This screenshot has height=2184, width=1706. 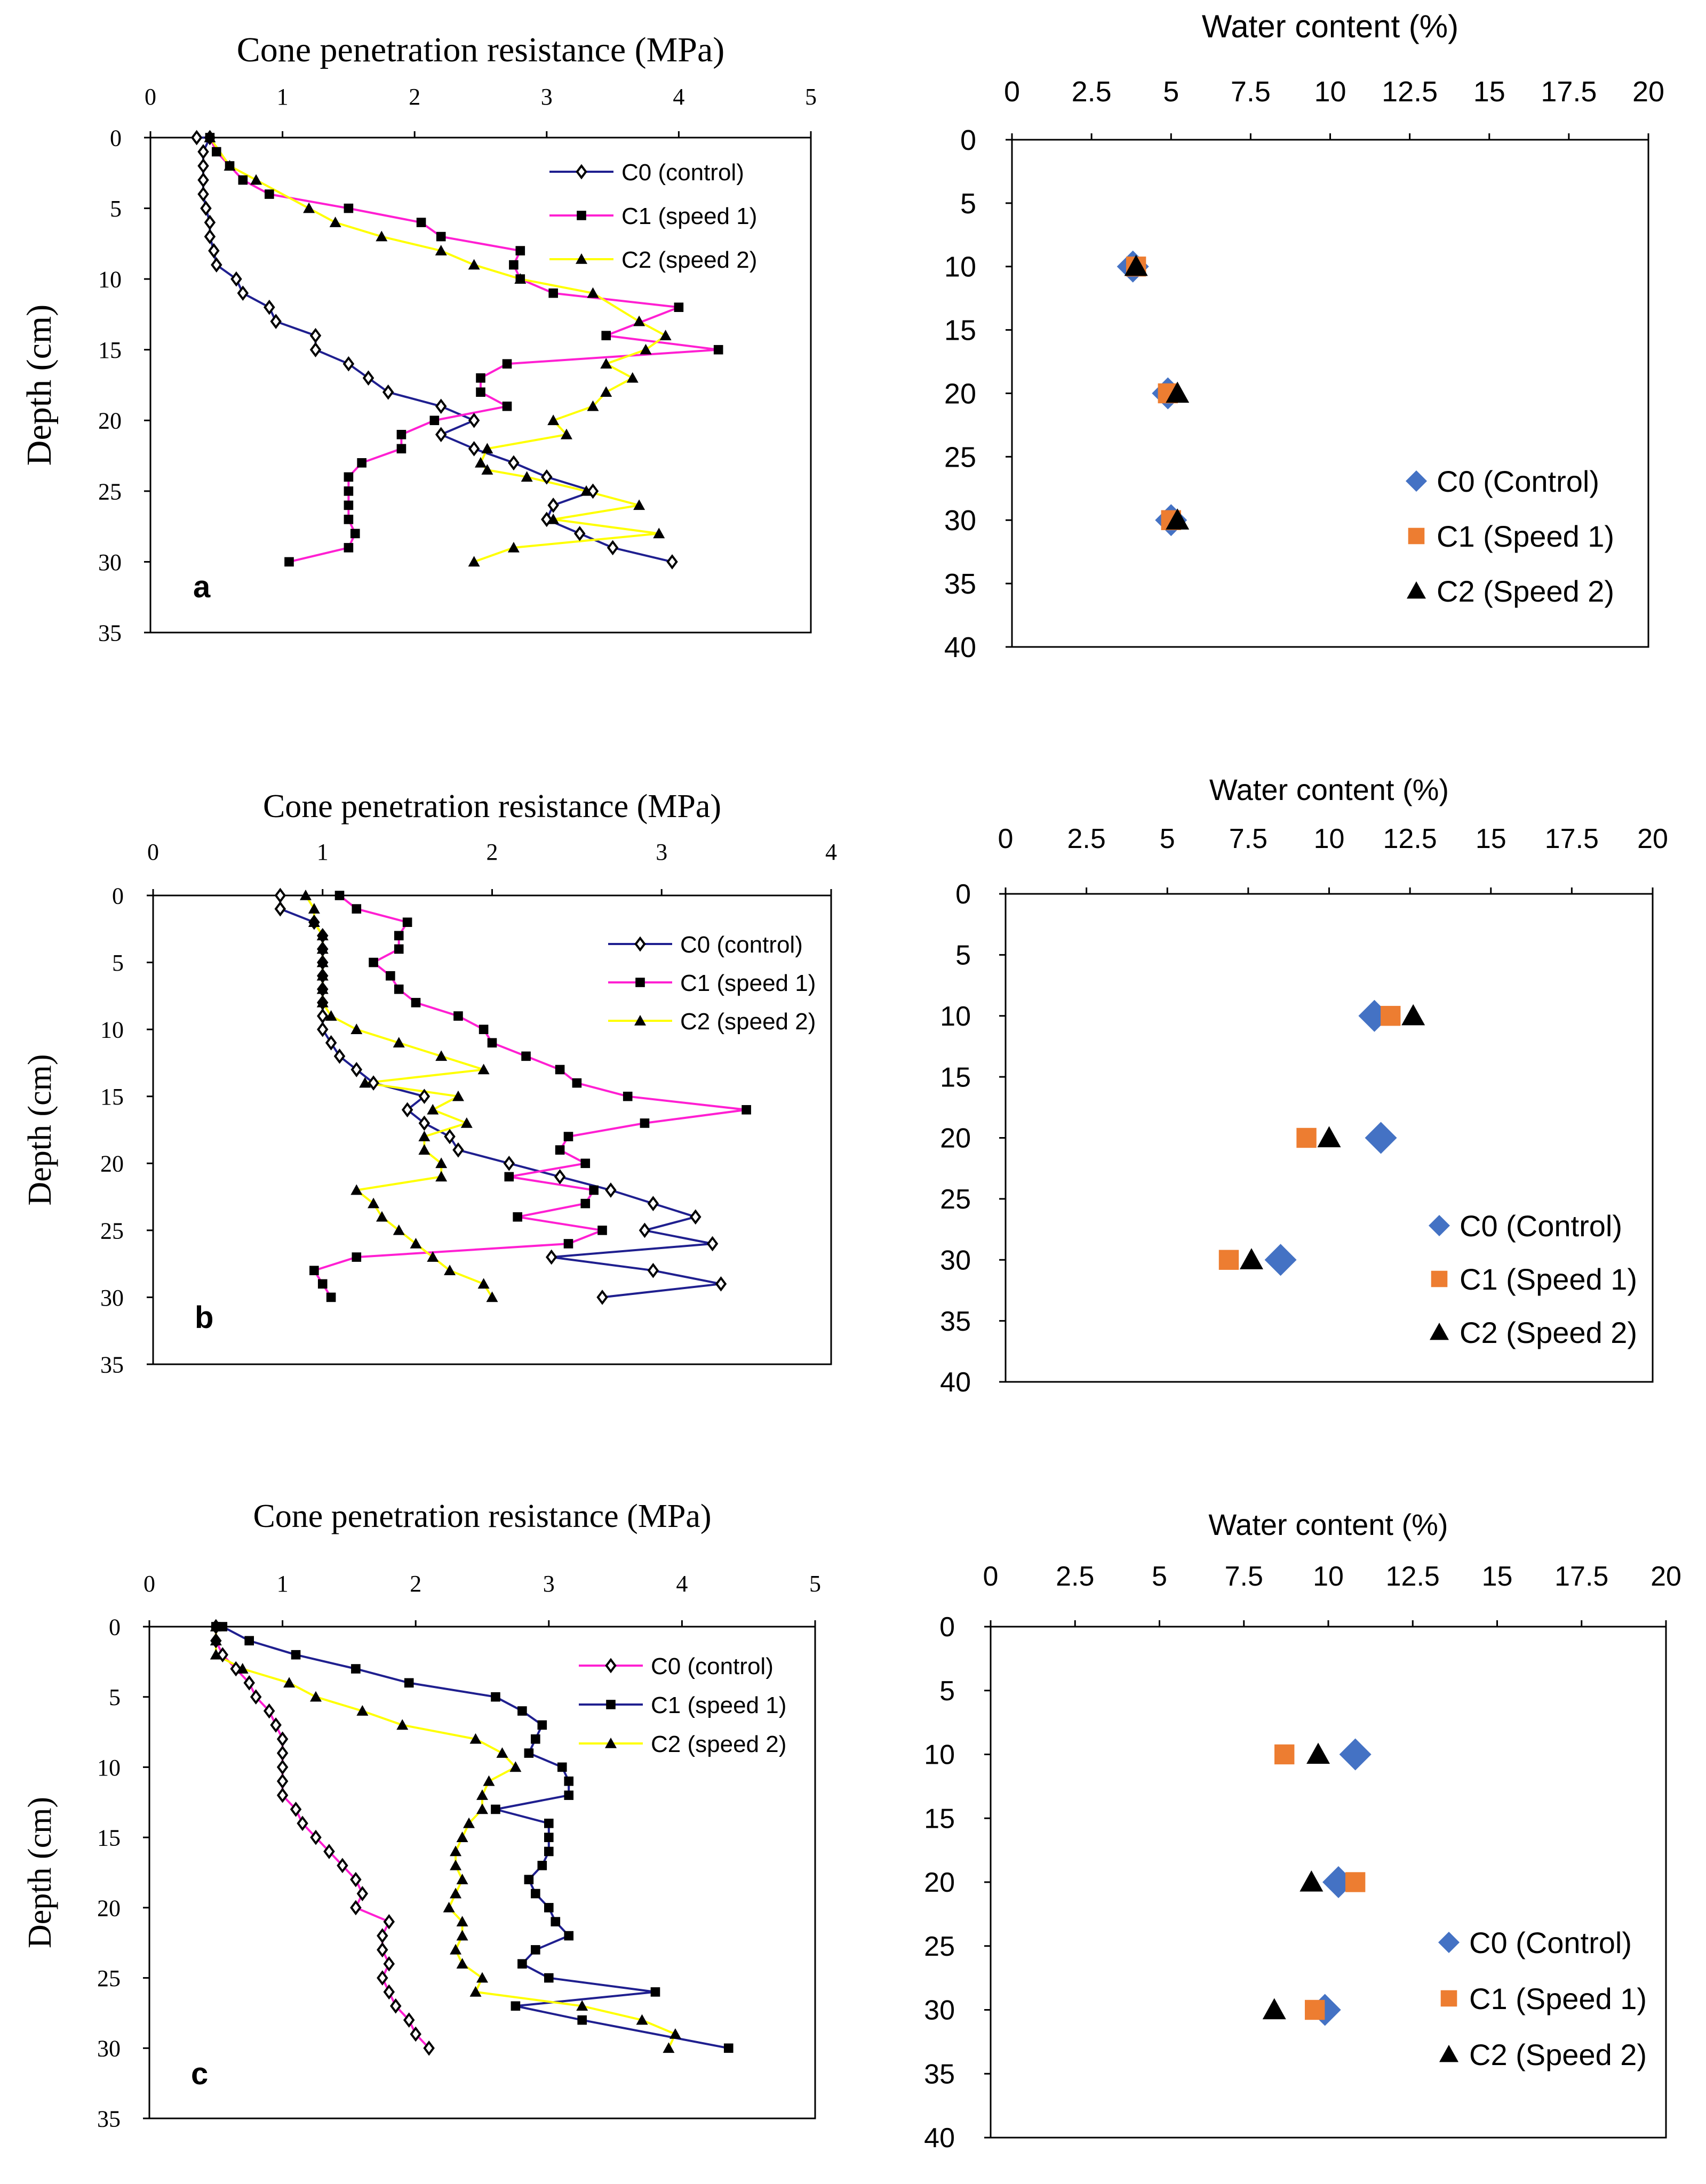 I want to click on x-tick-label: 3, so click(x=661, y=852).